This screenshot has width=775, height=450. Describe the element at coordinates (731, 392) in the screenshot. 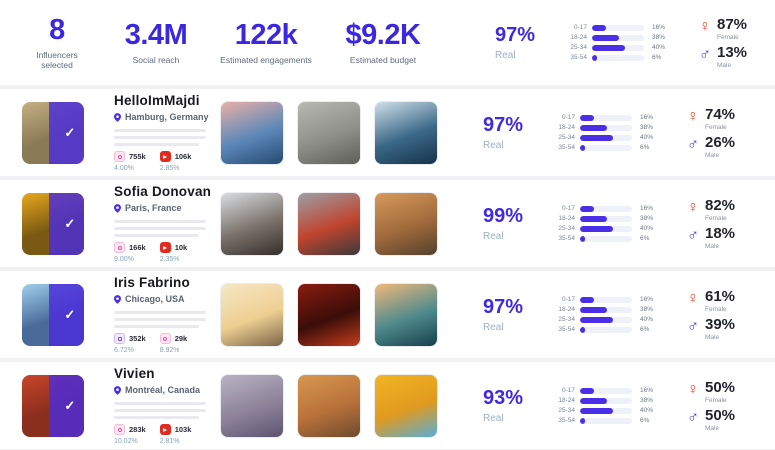

I see `female-share: ♀ 50% Female` at that location.